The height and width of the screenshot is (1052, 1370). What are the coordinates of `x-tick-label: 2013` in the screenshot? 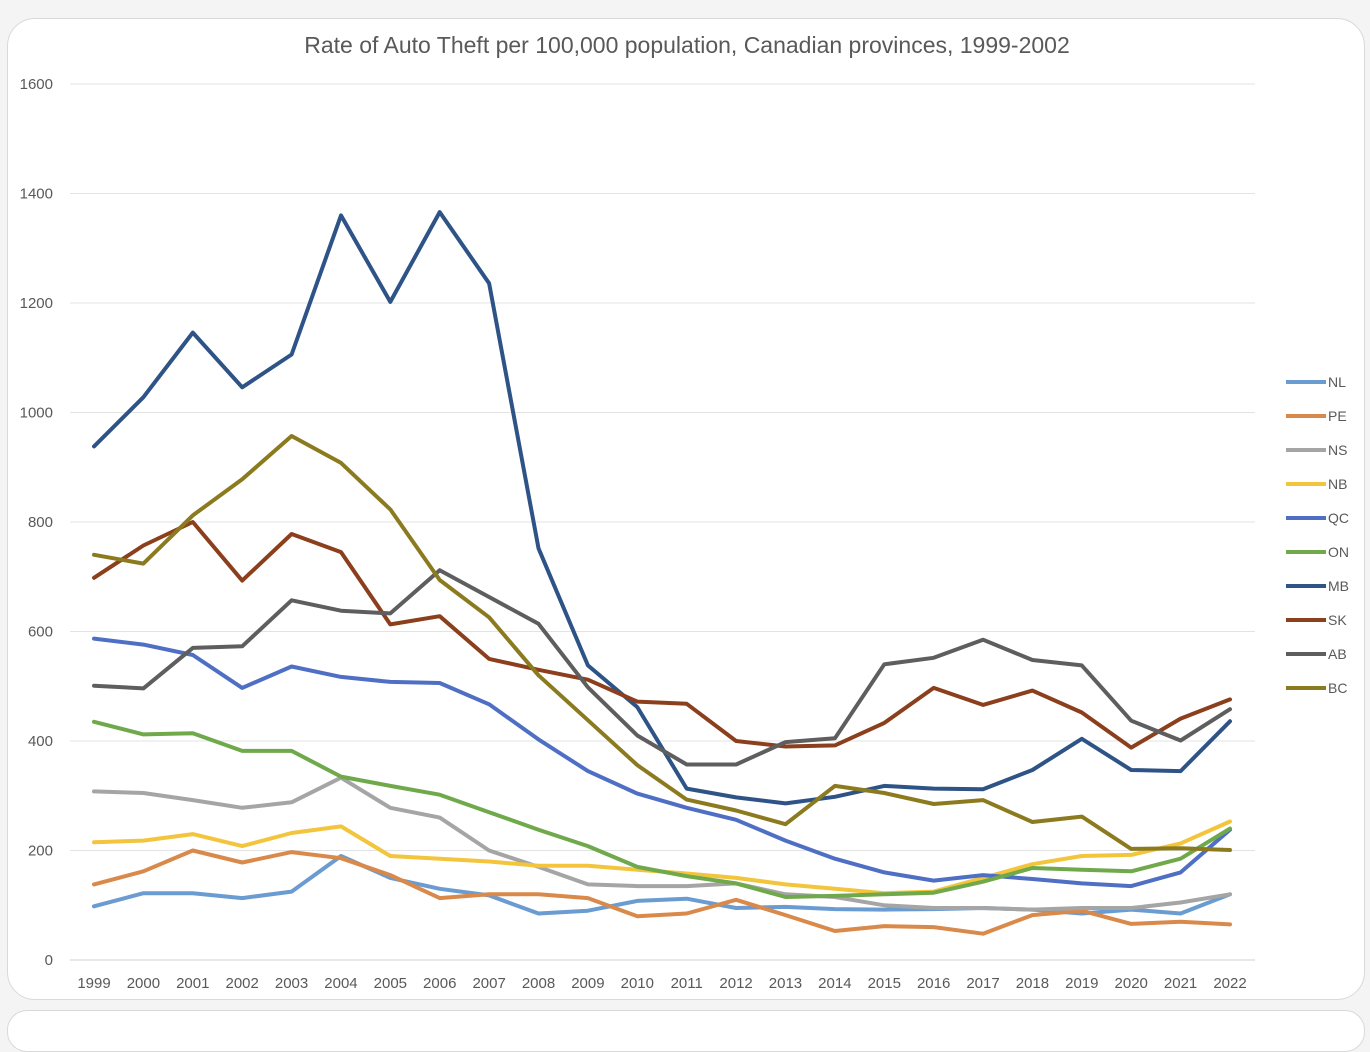 It's located at (785, 983).